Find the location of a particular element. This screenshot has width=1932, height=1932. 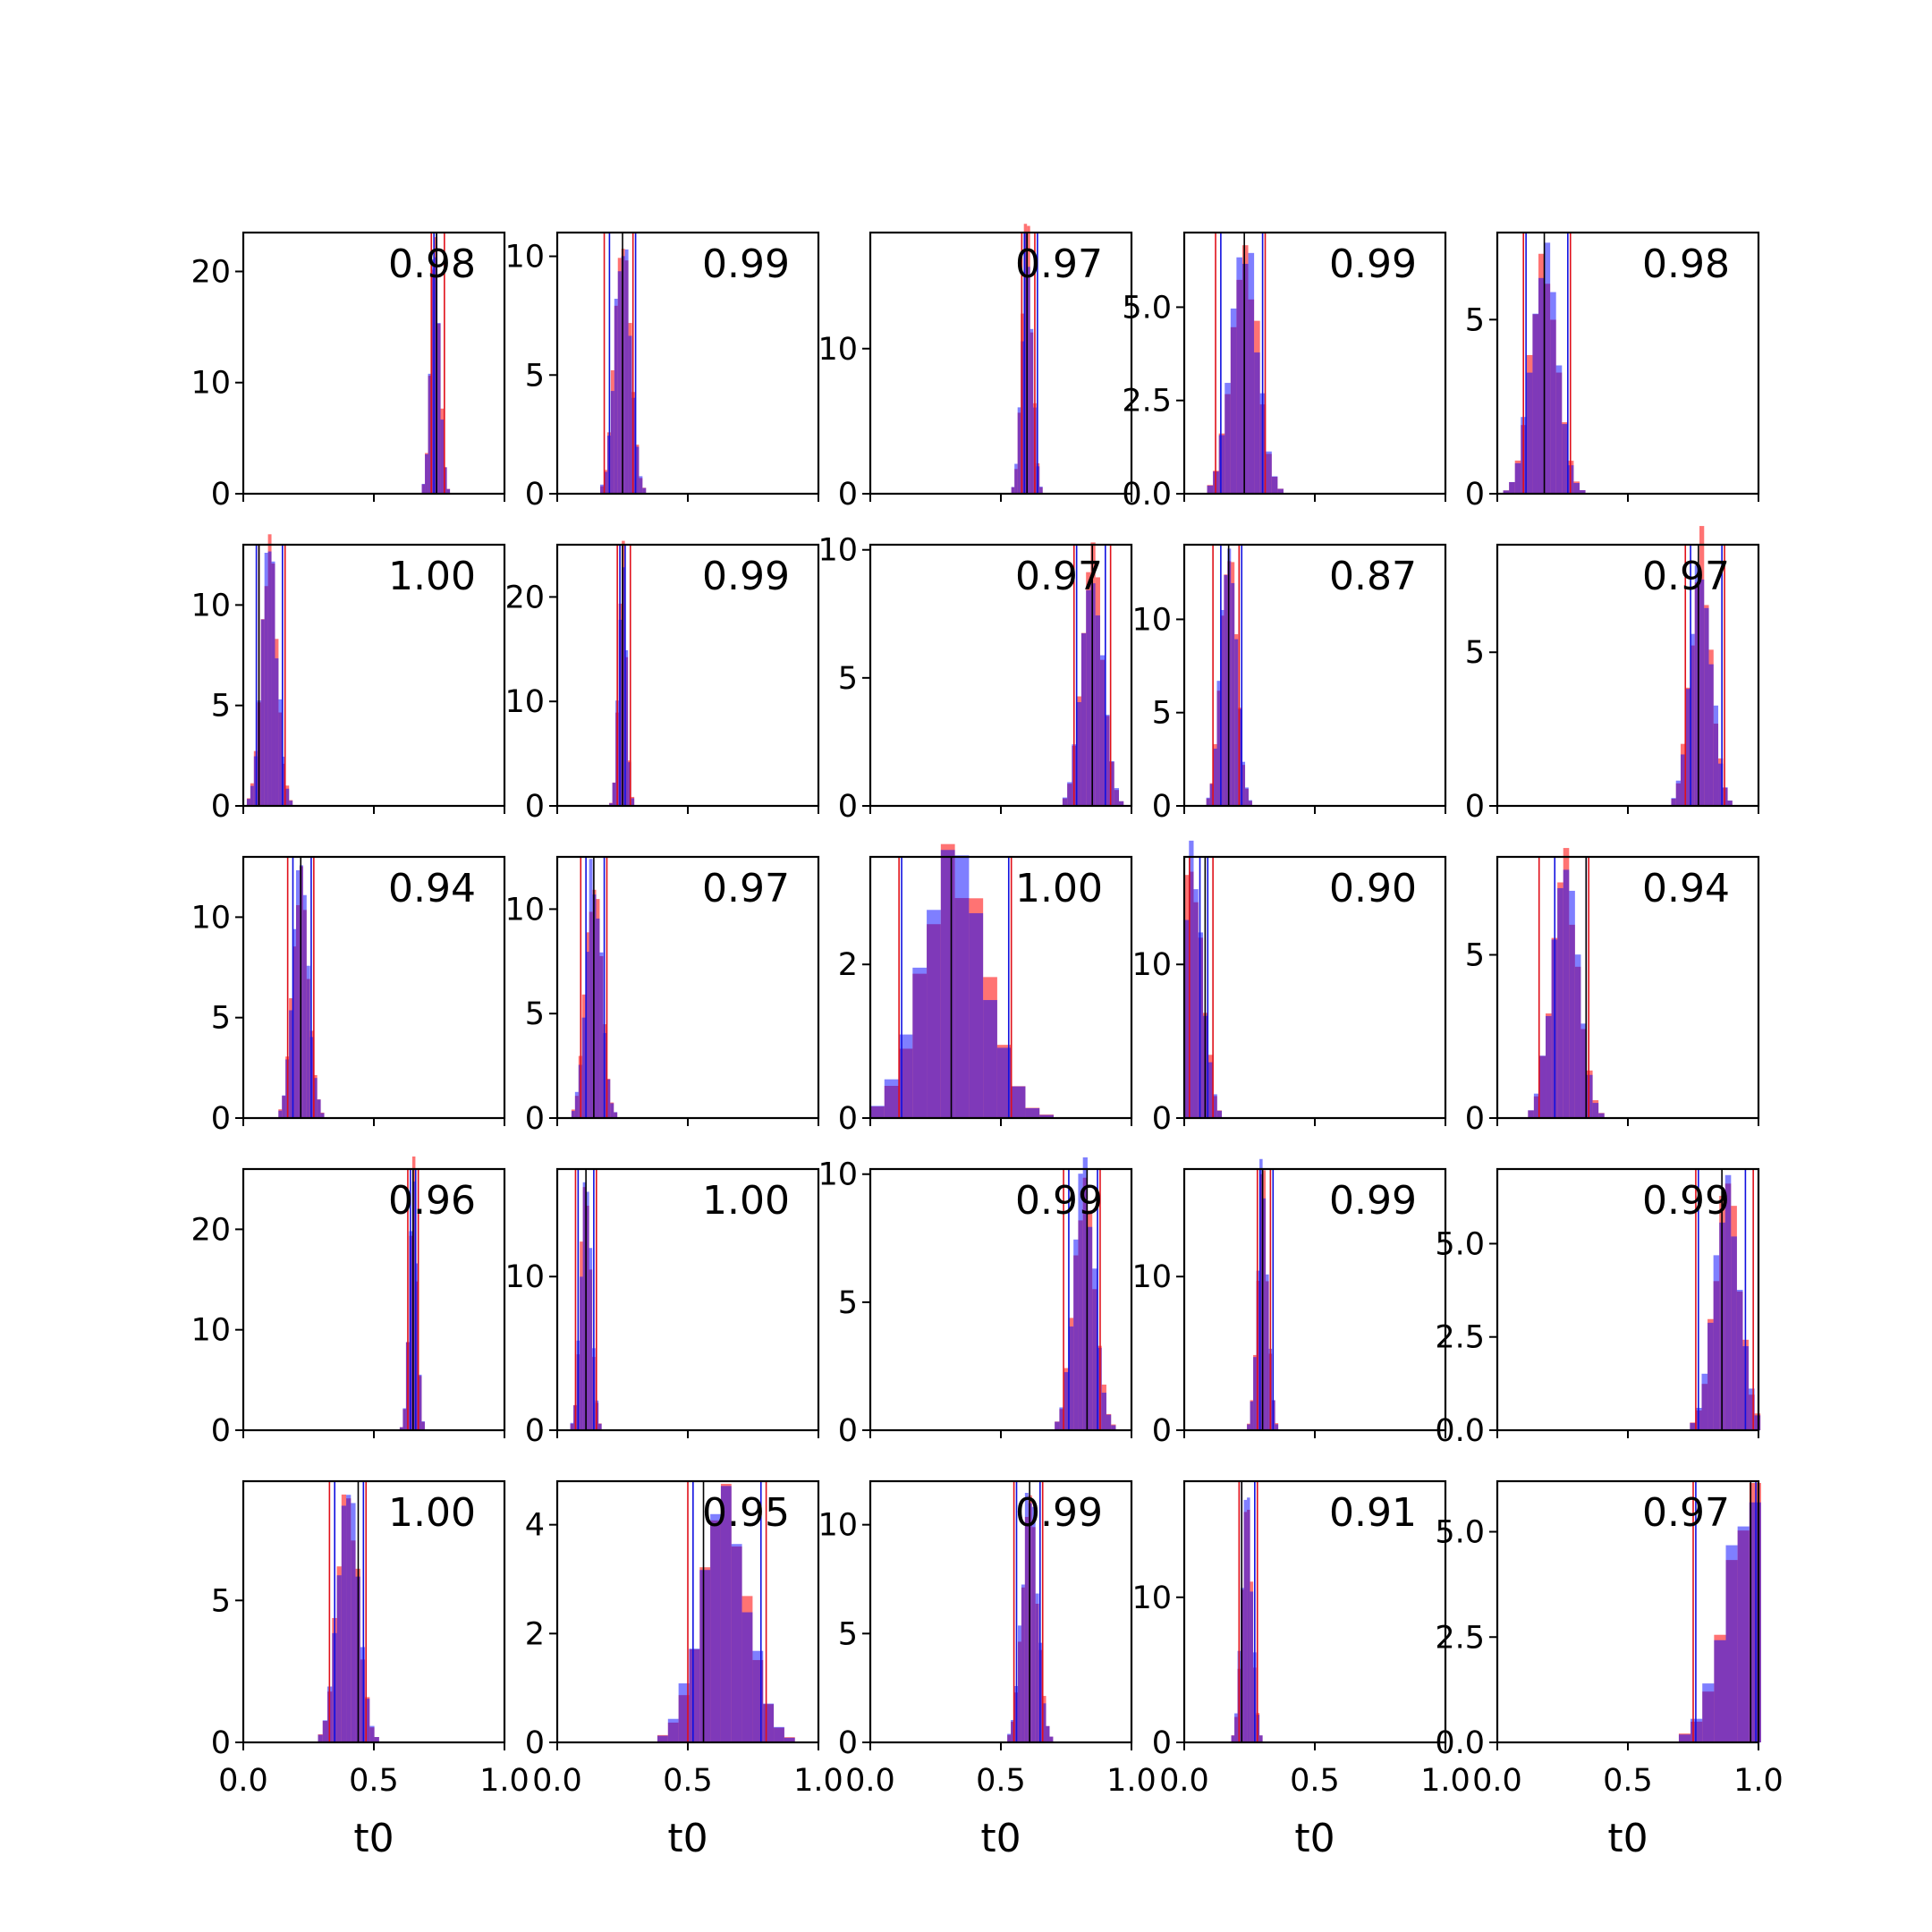

x-tick-label: 0.0 is located at coordinates (243, 1781).